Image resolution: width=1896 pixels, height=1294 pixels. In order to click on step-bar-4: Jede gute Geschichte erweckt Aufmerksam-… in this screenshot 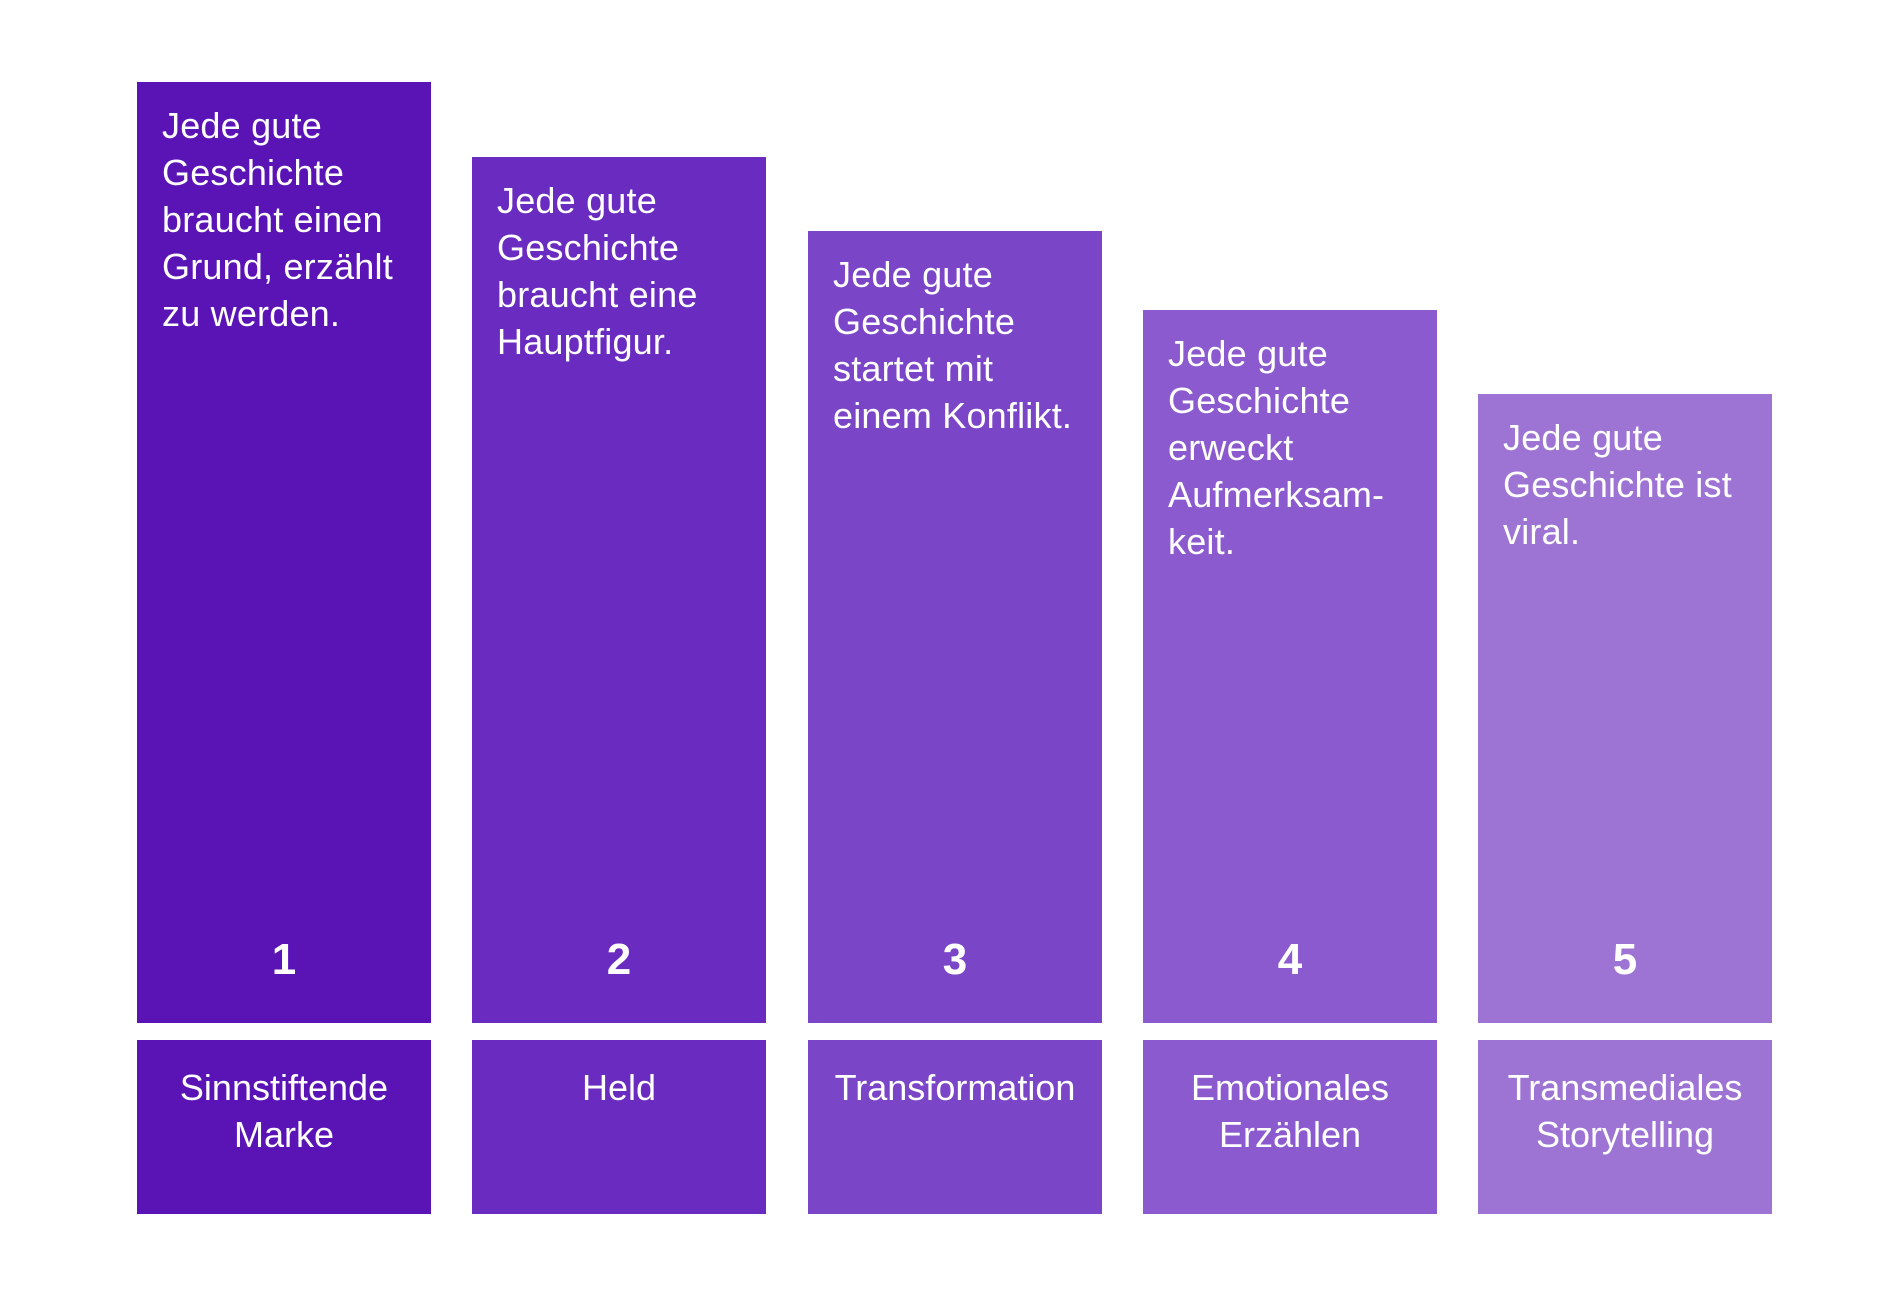, I will do `click(1290, 666)`.